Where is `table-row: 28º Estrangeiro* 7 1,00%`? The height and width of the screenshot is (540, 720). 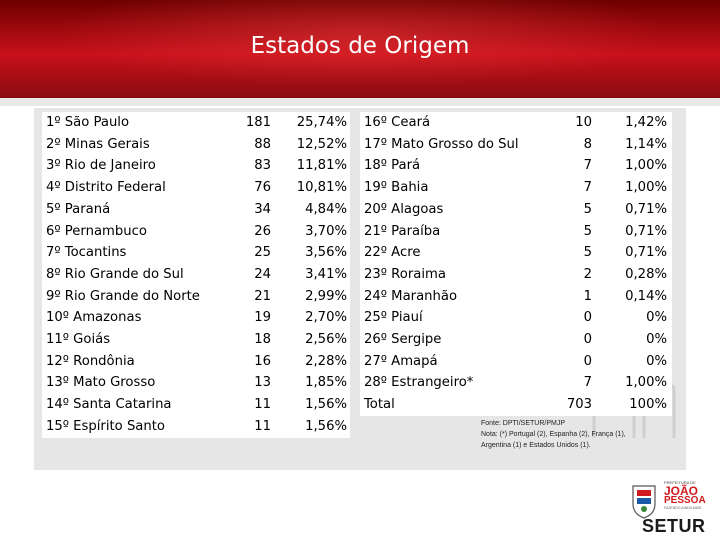 table-row: 28º Estrangeiro* 7 1,00% is located at coordinates (516, 383).